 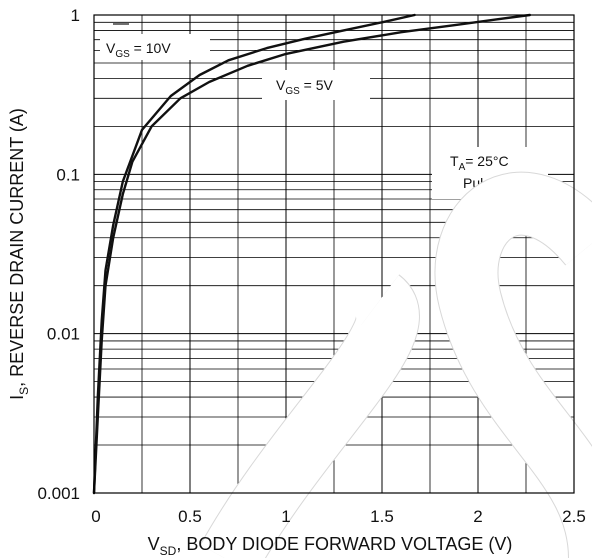 What do you see at coordinates (574, 516) in the screenshot?
I see `x-tick-label: 2.5` at bounding box center [574, 516].